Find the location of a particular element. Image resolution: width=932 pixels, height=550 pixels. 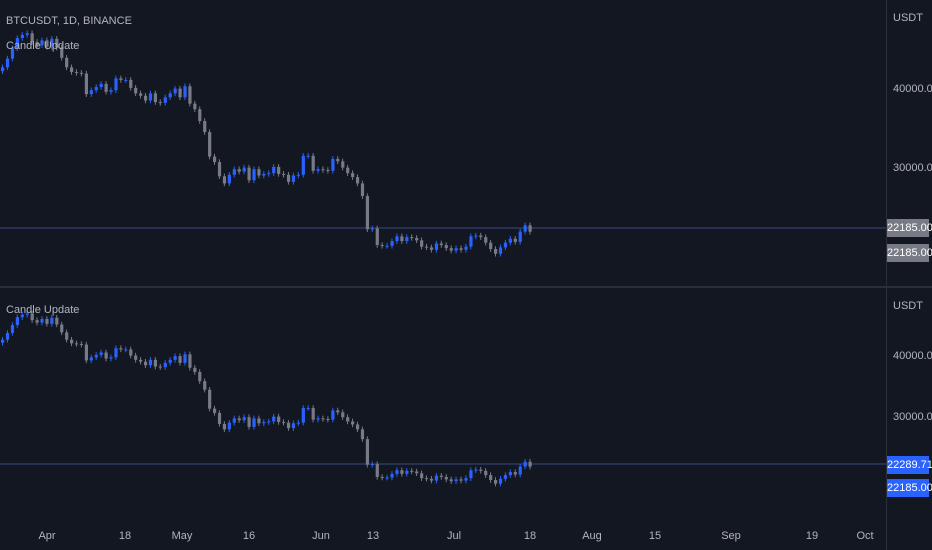

price-scale-bottom: USDT 40000.00 30000.00 is located at coordinates (909, 405).